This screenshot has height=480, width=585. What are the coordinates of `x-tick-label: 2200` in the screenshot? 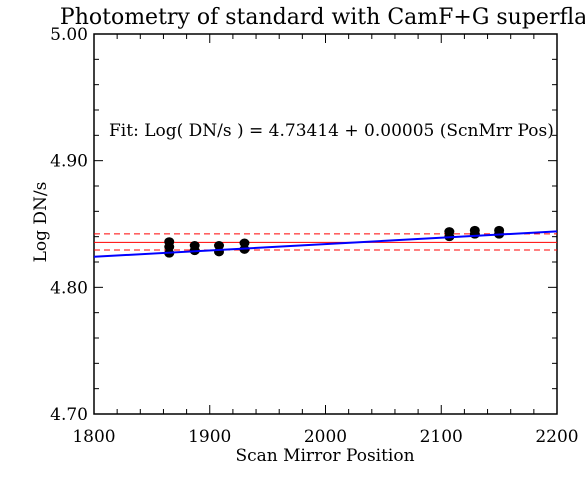 It's located at (556, 437).